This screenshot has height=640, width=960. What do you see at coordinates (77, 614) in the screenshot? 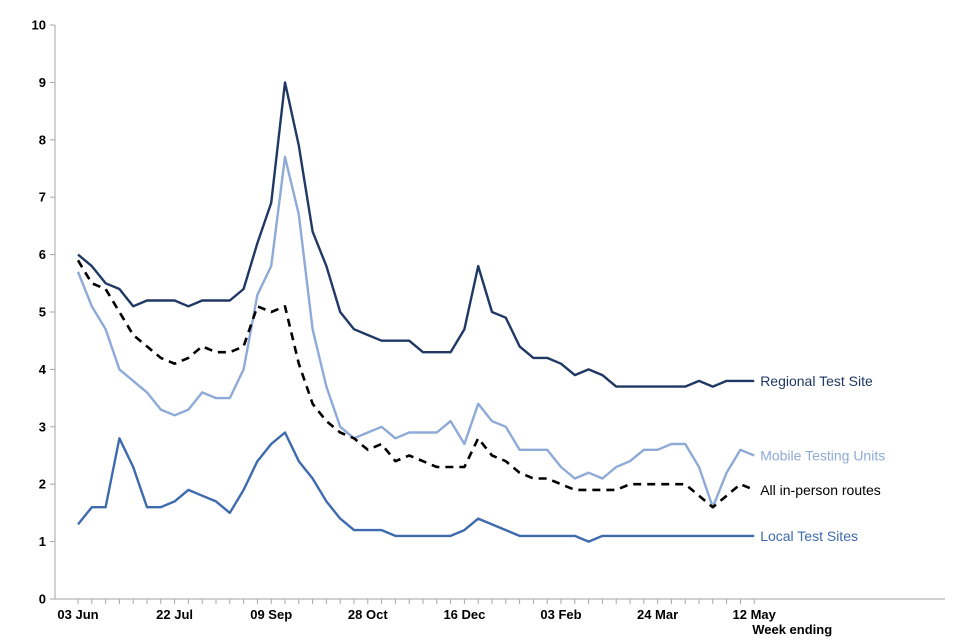
I see `x-tick-label: 03 Jun` at bounding box center [77, 614].